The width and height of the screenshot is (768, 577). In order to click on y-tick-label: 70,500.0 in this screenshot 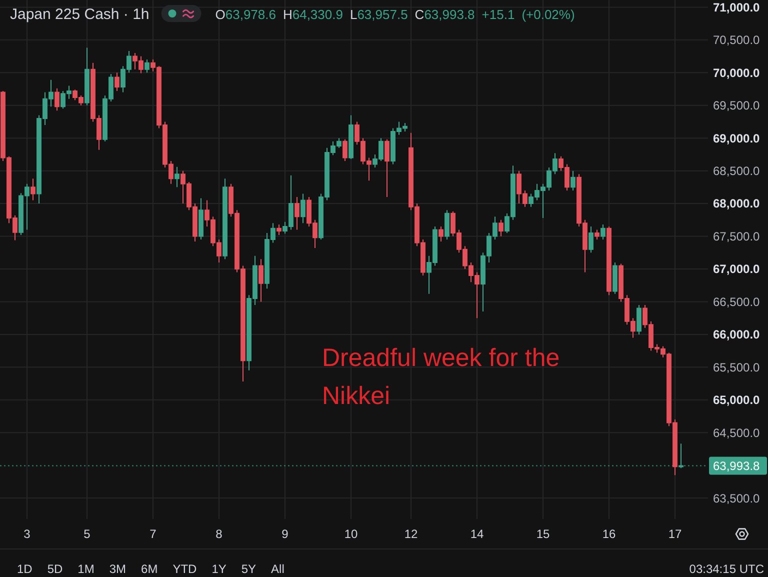, I will do `click(736, 40)`.